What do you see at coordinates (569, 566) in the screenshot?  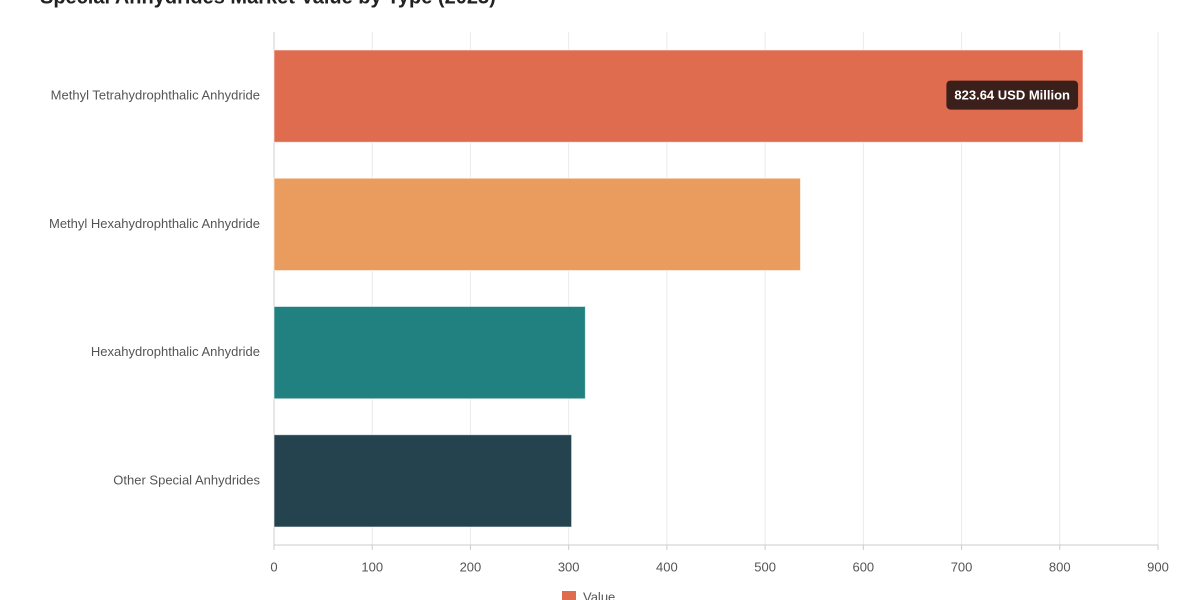 I see `x-tick-label: 300` at bounding box center [569, 566].